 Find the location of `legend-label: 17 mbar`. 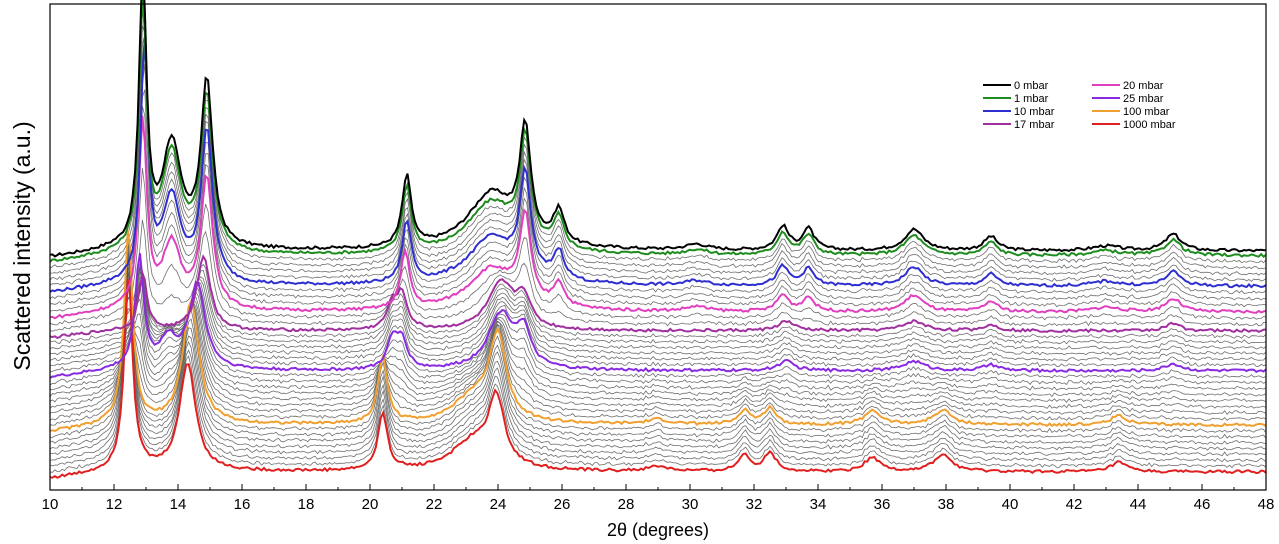

legend-label: 17 mbar is located at coordinates (1034, 125).